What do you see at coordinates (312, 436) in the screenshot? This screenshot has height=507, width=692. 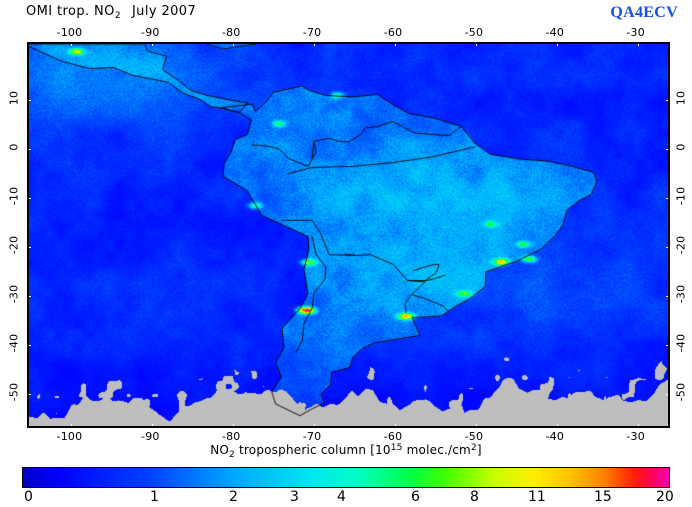 I see `x-axis-bottom-label--70: -70` at bounding box center [312, 436].